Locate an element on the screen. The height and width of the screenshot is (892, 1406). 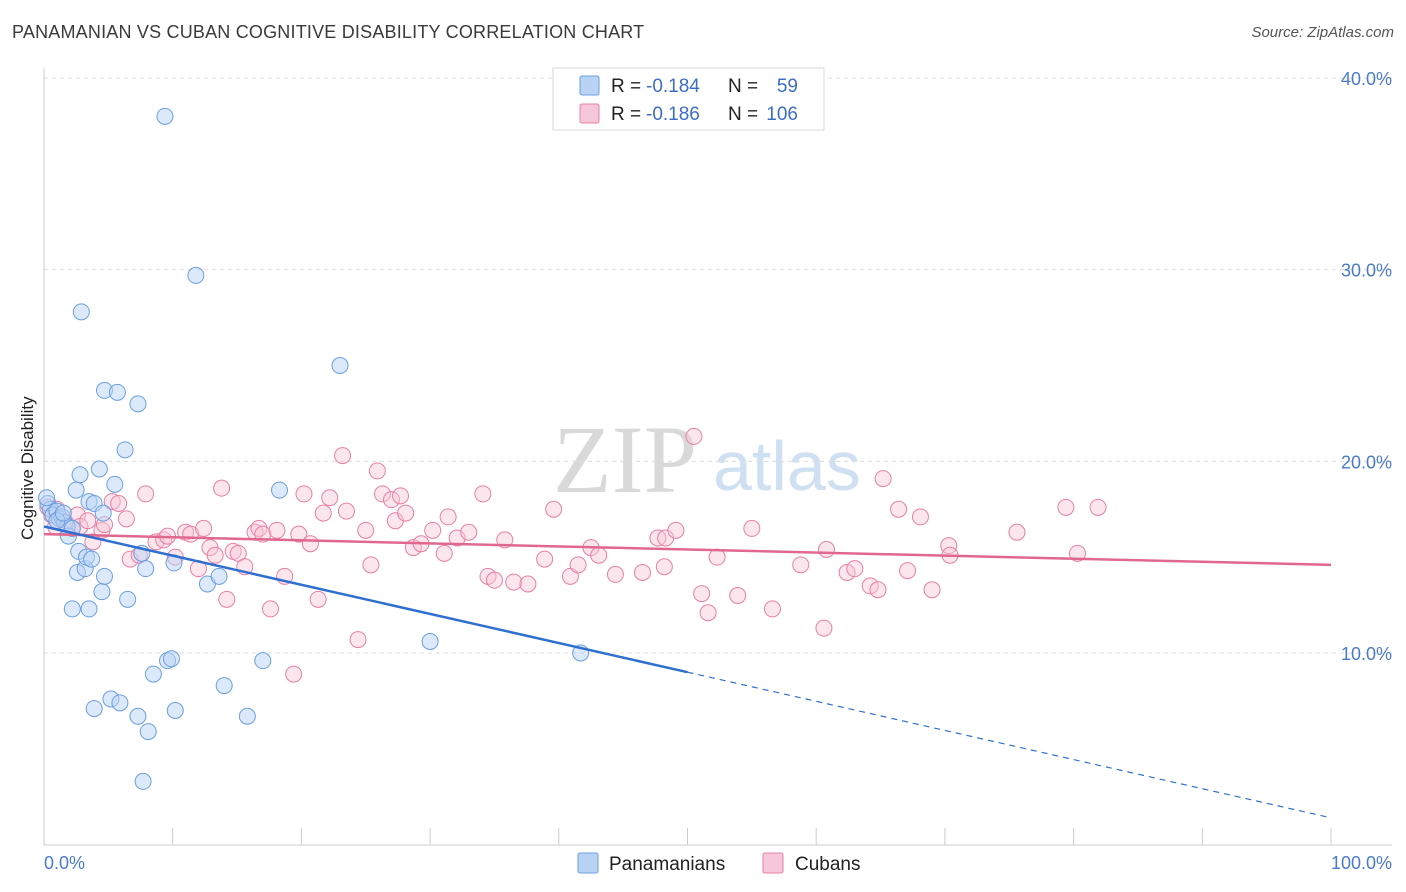
bottom-legend: Panamanians Cubans is located at coordinates (719, 863).